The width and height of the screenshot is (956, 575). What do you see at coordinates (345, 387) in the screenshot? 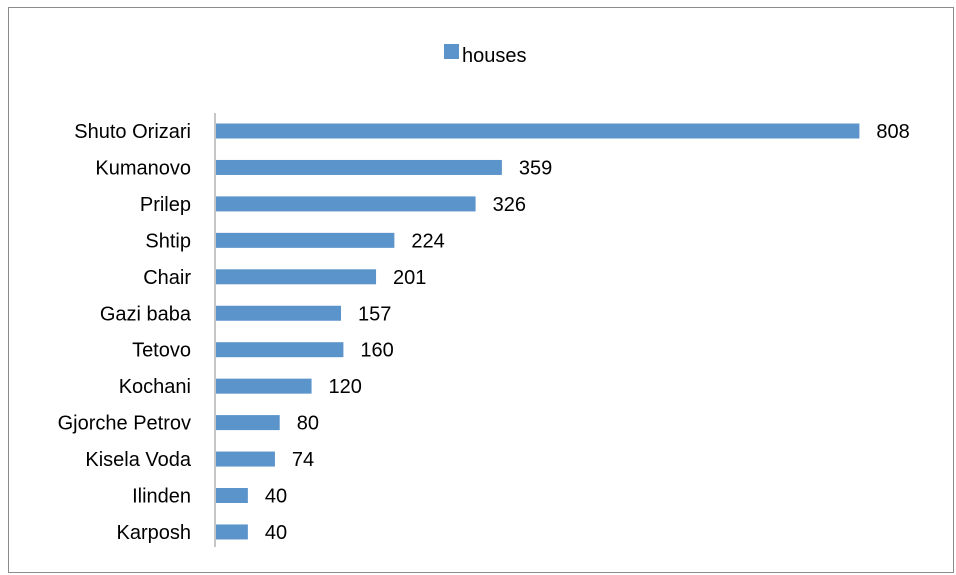
I see `data-label: 120` at bounding box center [345, 387].